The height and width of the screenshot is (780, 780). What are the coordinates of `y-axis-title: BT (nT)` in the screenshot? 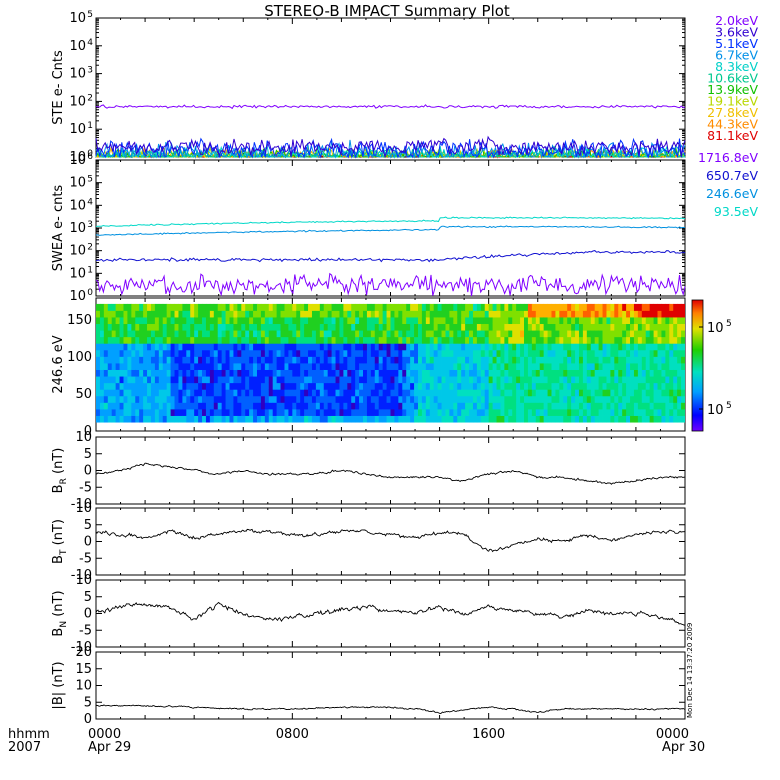 It's located at (60, 541).